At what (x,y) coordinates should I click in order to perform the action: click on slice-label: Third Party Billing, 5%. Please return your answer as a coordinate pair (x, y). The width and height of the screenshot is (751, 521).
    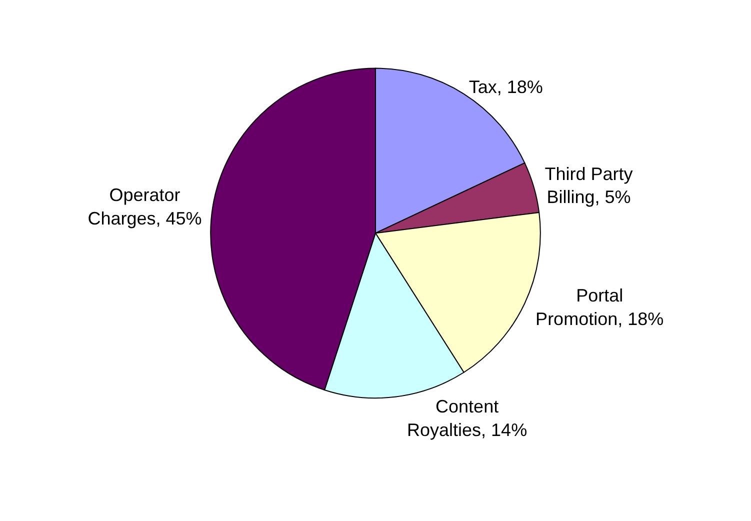
    Looking at the image, I should click on (588, 186).